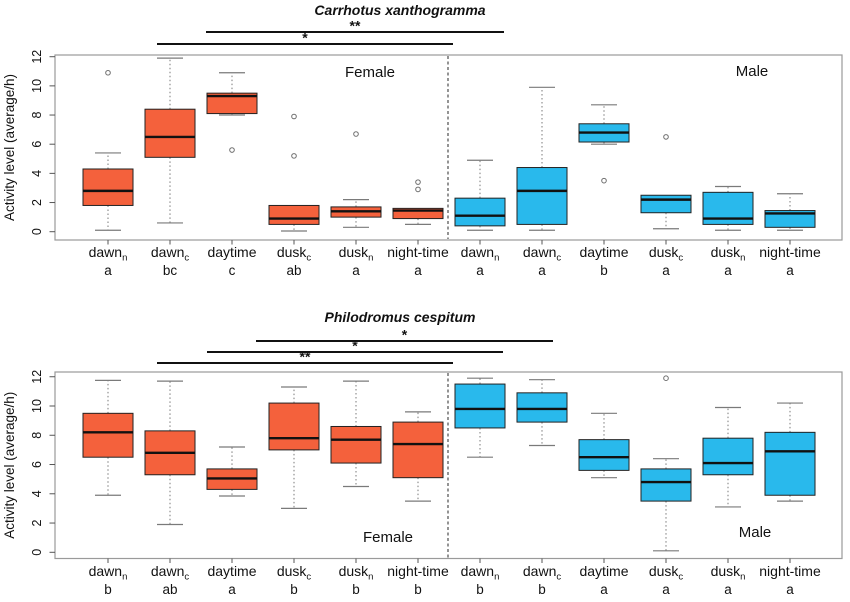 The height and width of the screenshot is (602, 850). I want to click on y-tick-label: 4, so click(37, 493).